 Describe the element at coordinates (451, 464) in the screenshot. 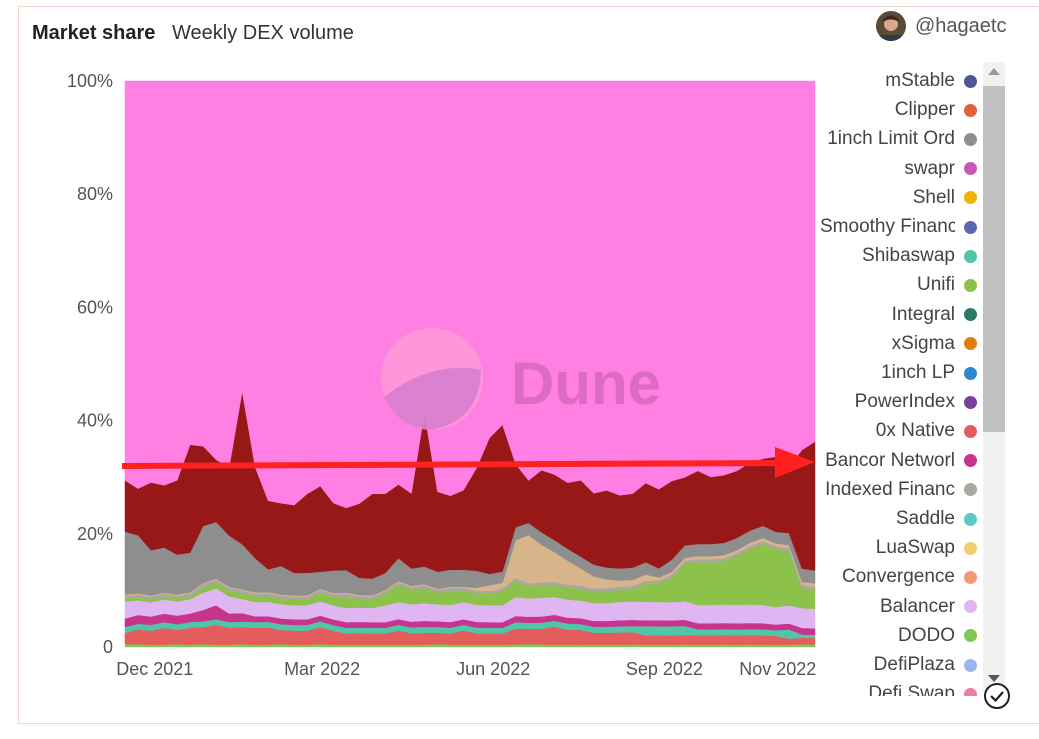

I see `trend-arrow-line` at that location.